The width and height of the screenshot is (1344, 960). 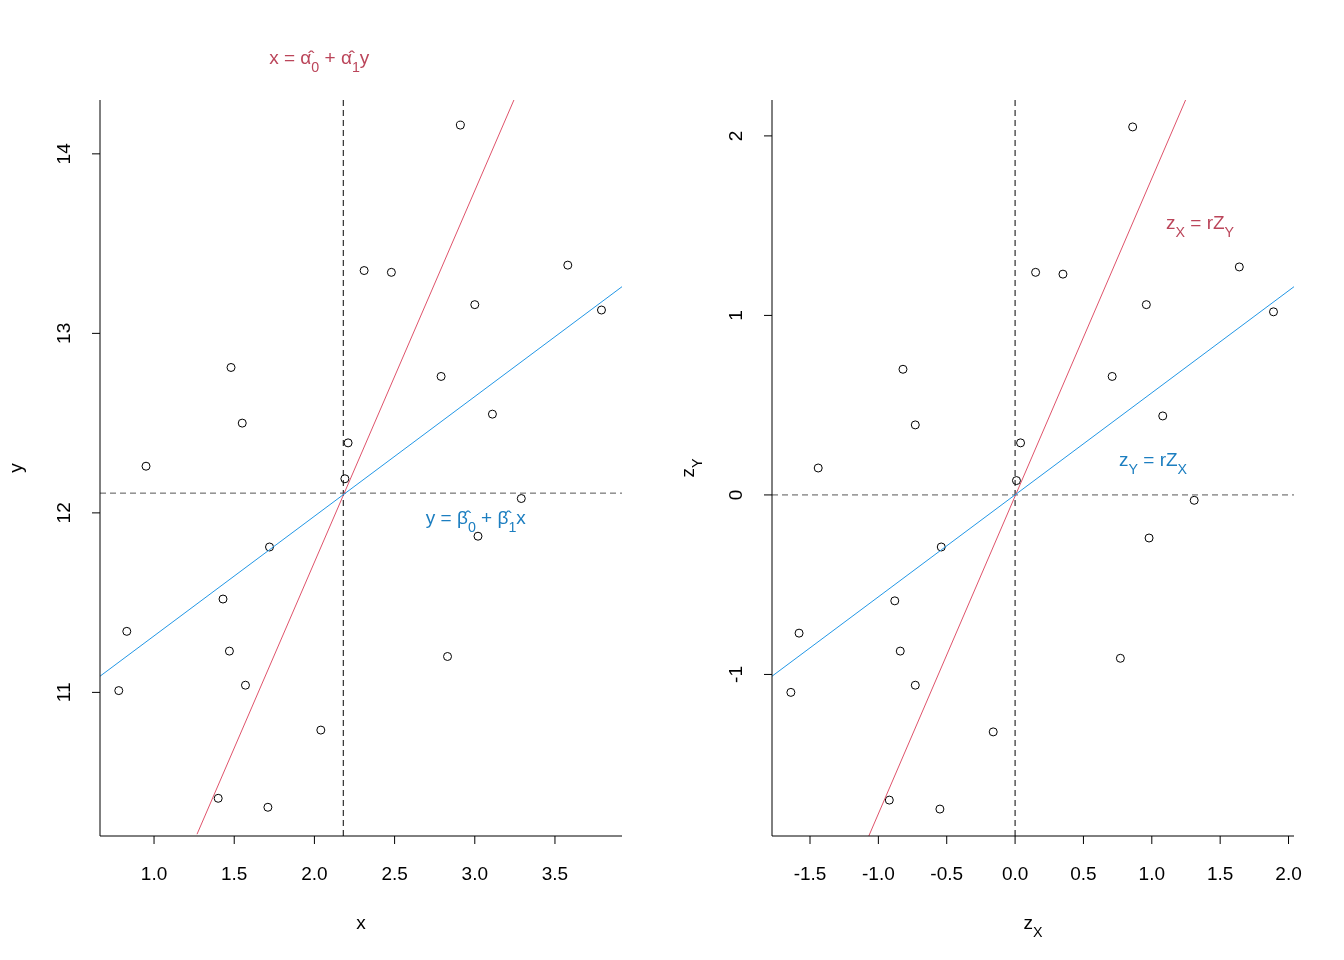 I want to click on x-axis-title: x, so click(x=361, y=922).